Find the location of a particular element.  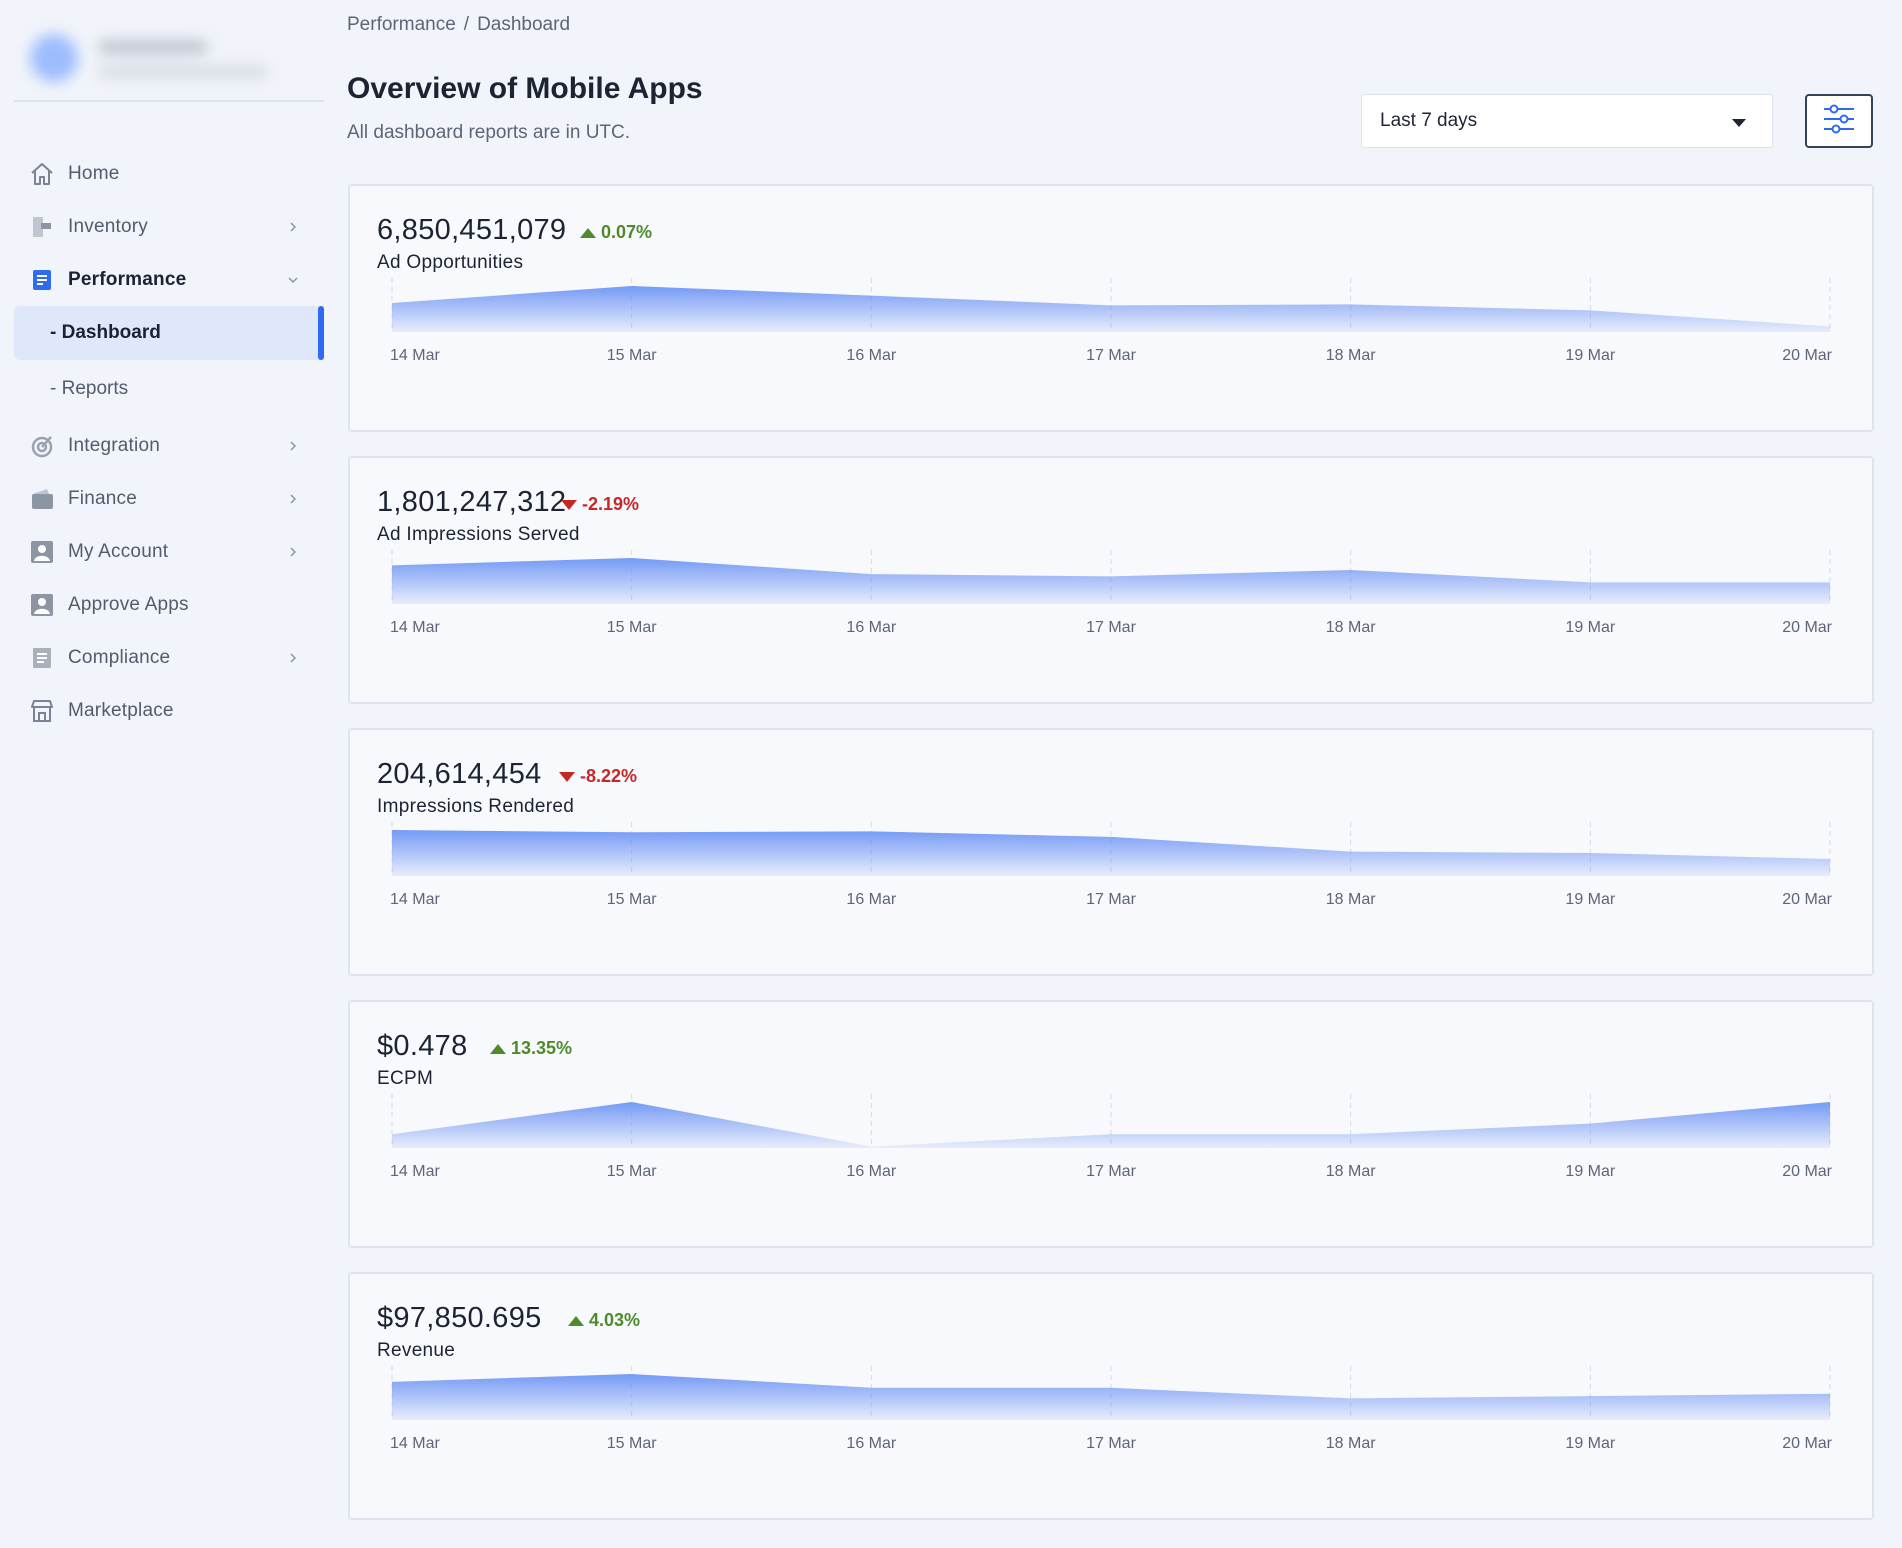

sidebar-item-label: My Account is located at coordinates (118, 551).